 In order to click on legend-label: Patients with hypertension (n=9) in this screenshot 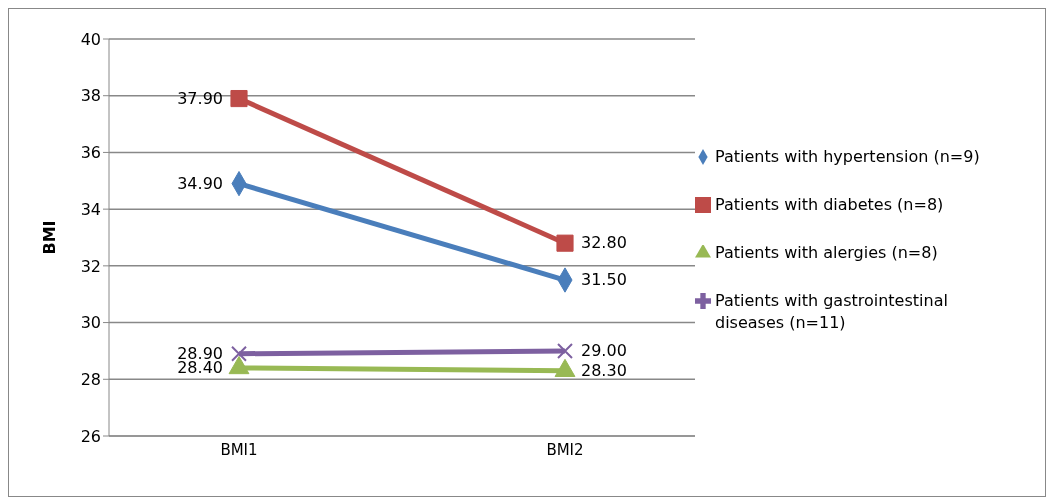, I will do `click(847, 156)`.